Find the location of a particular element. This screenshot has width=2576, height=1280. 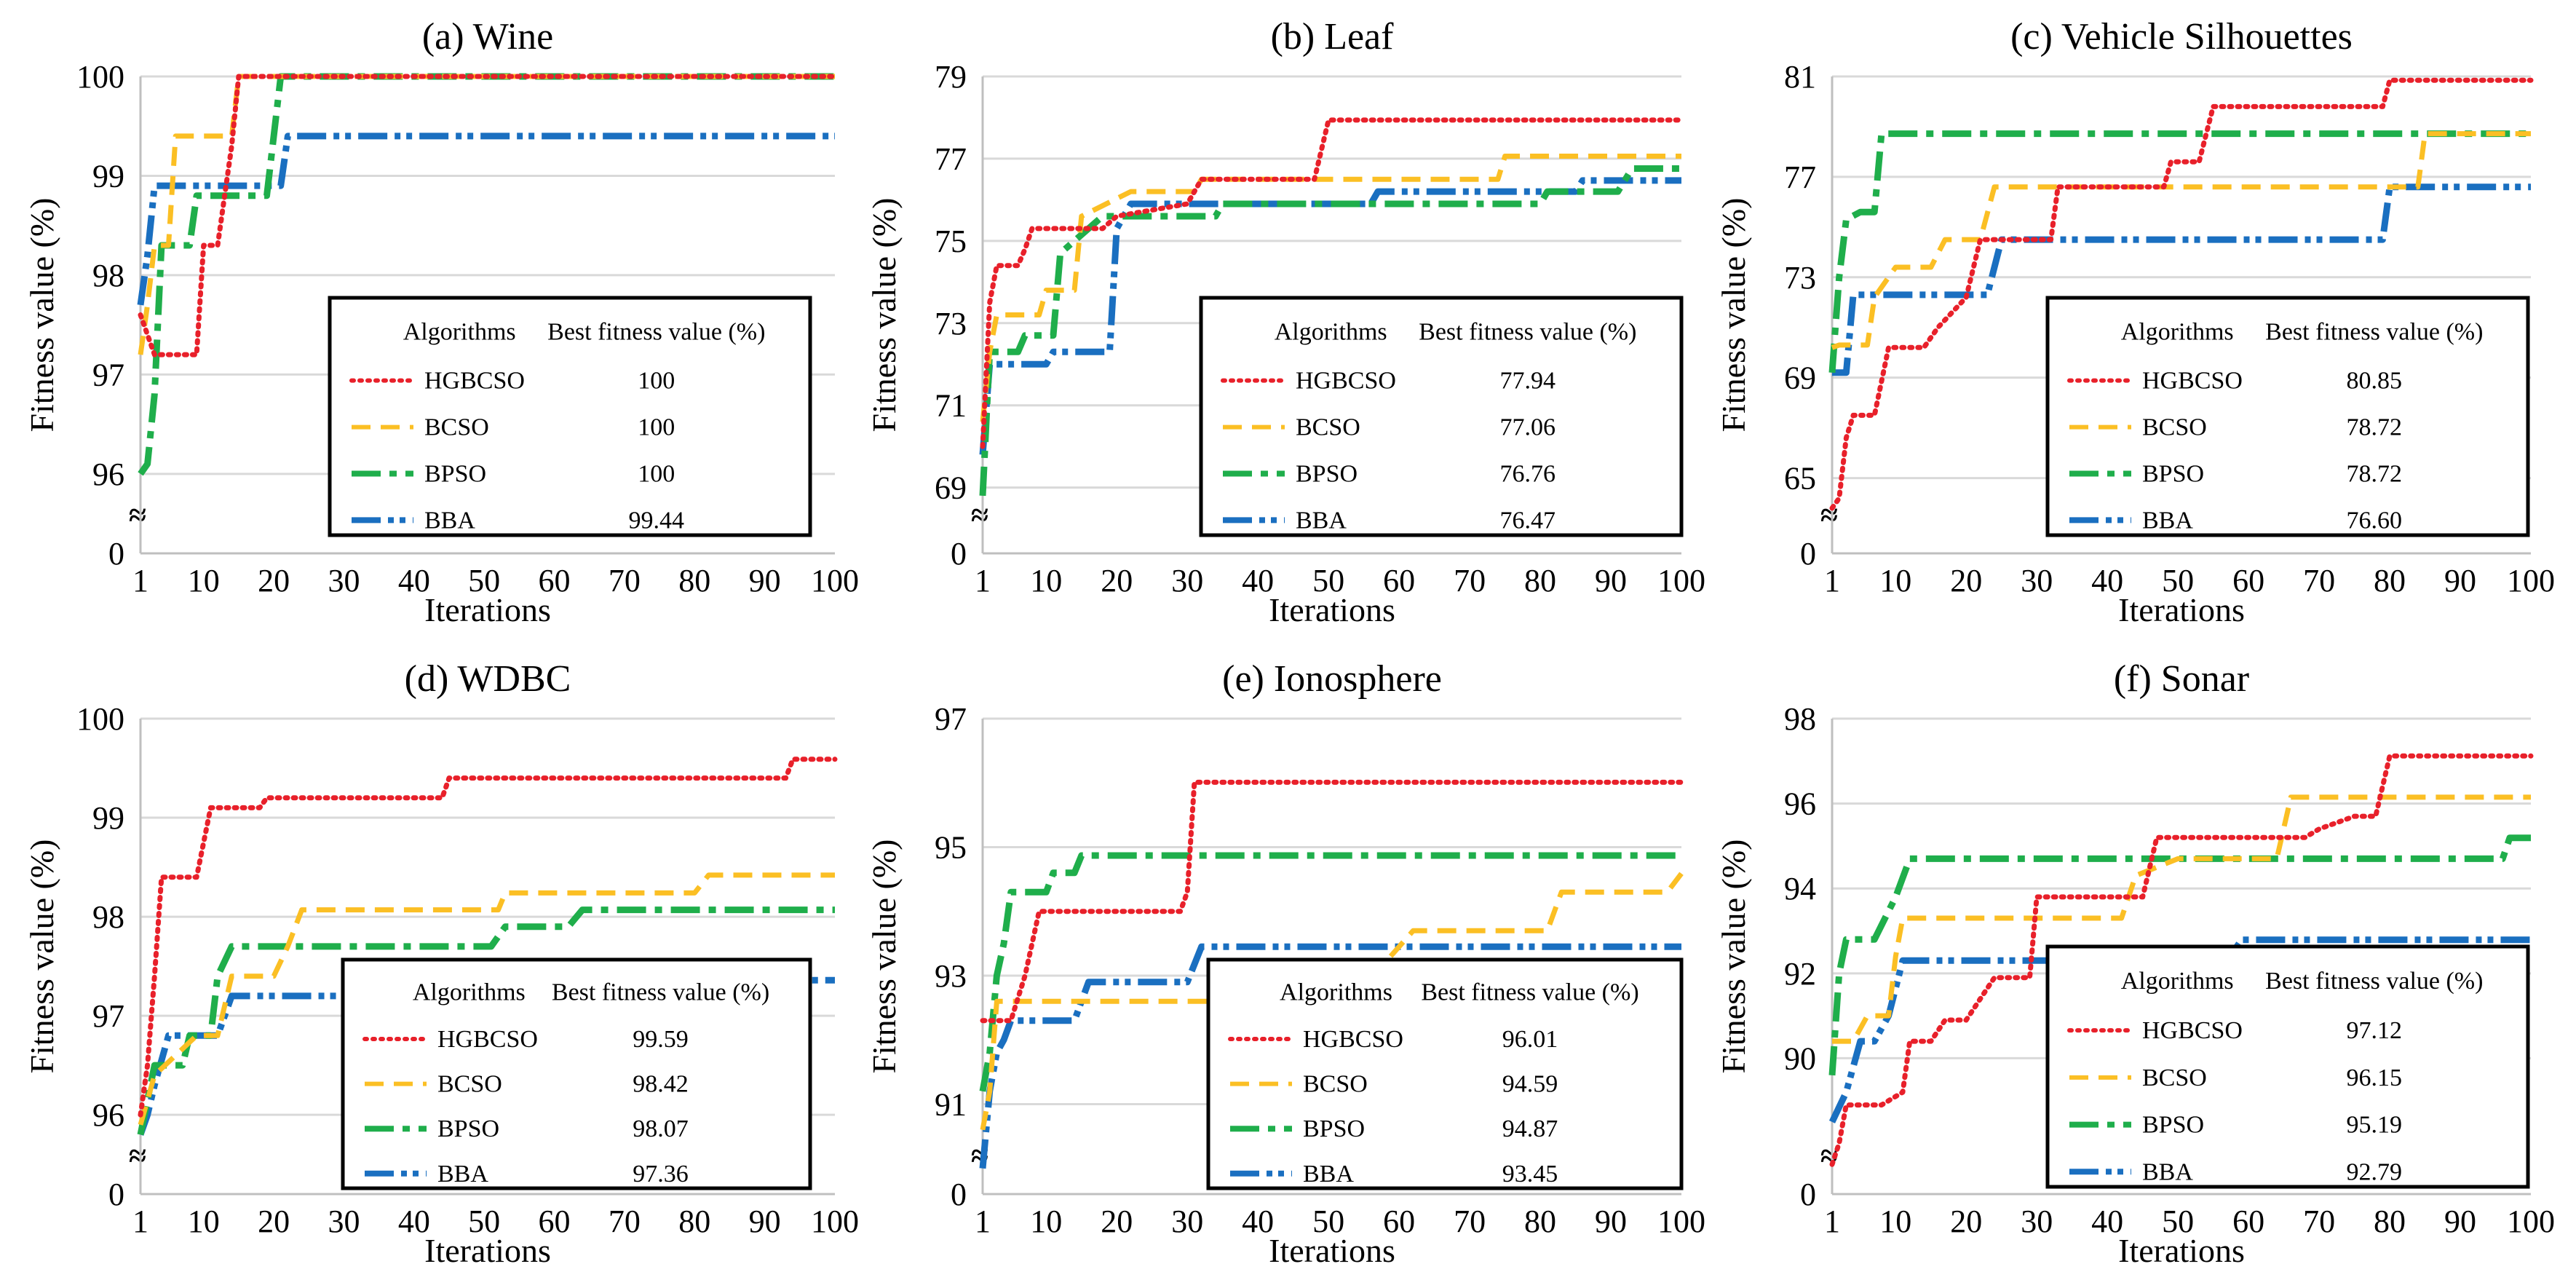

legend-value: 95.19 is located at coordinates (2375, 1126).